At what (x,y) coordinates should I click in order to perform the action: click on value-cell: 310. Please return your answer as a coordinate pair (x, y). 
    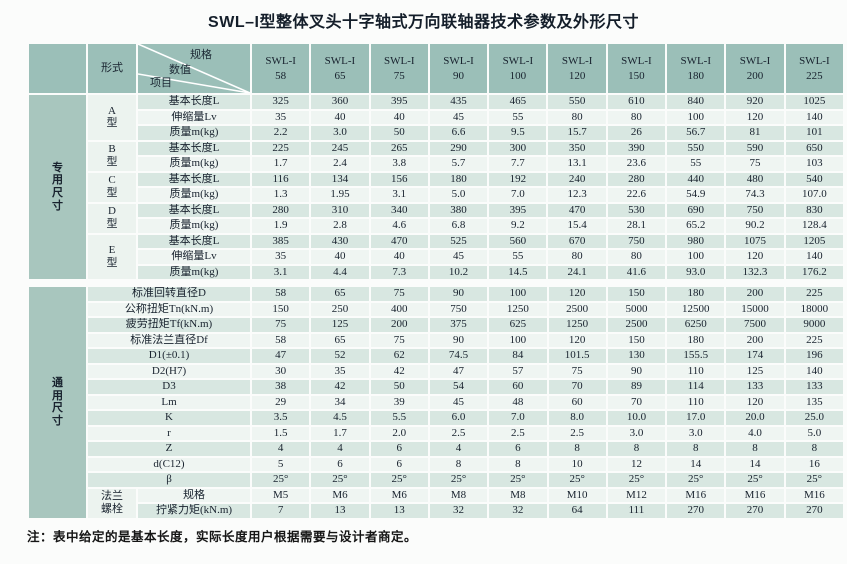
    Looking at the image, I should click on (340, 210).